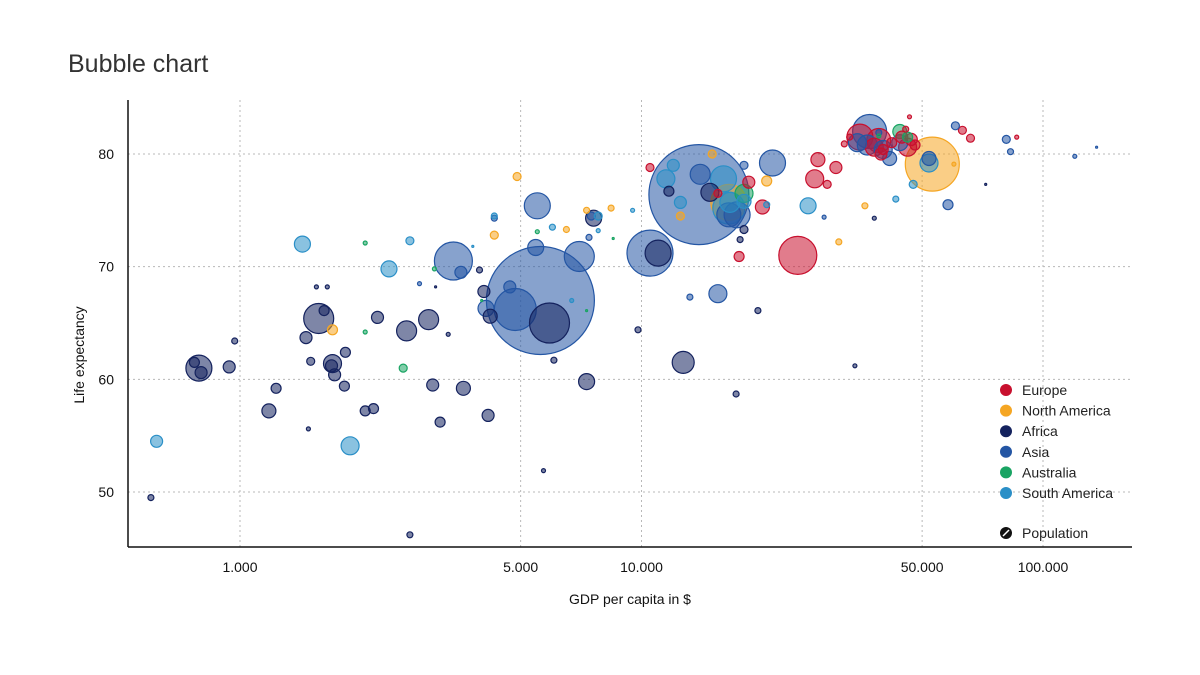 Image resolution: width=1200 pixels, height=675 pixels. What do you see at coordinates (138, 64) in the screenshot?
I see `chart-title: Bubble chart` at bounding box center [138, 64].